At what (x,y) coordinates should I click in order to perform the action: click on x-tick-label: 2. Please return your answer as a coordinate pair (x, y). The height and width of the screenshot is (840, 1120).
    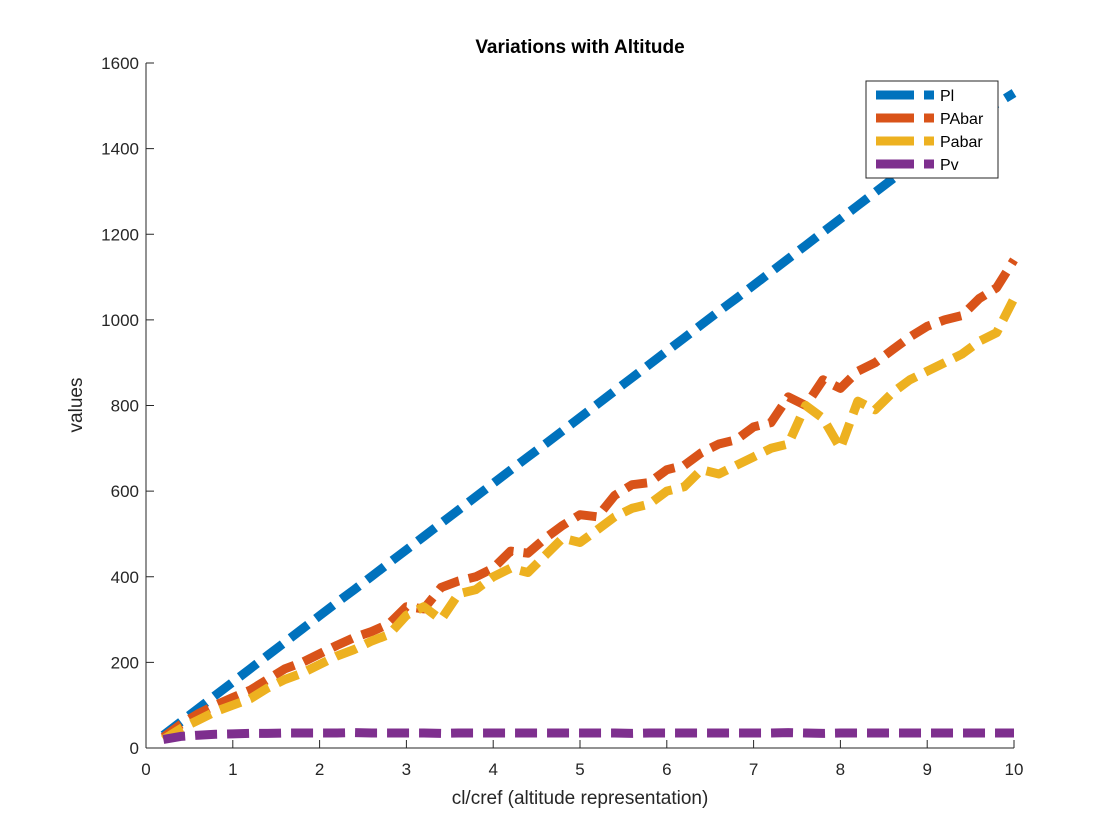
    Looking at the image, I should click on (319, 769).